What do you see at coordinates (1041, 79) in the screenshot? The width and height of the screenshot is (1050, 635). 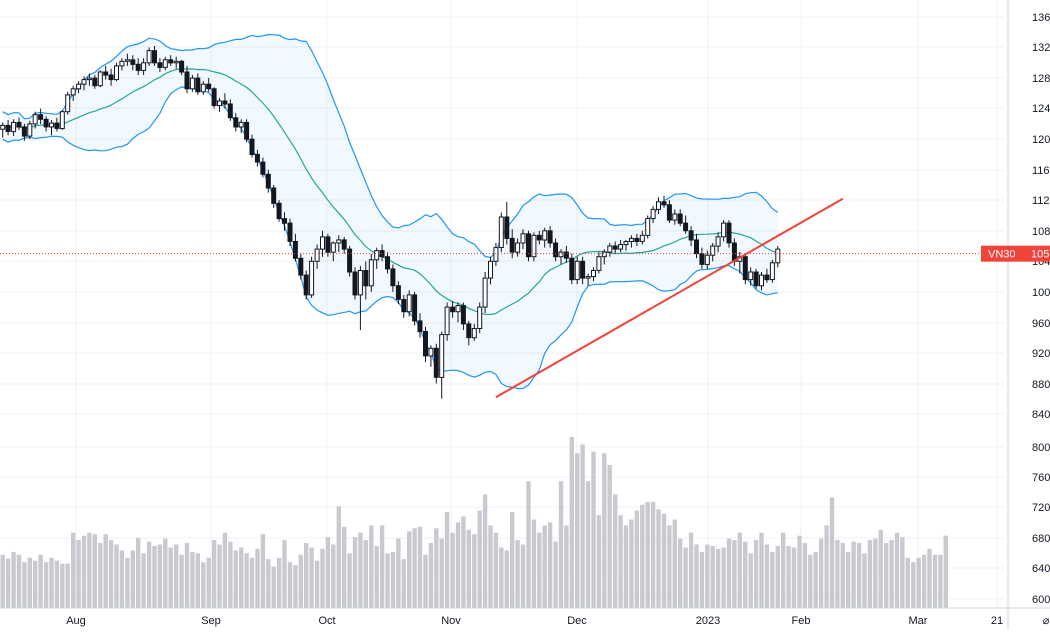 I see `y-tick-label: 128` at bounding box center [1041, 79].